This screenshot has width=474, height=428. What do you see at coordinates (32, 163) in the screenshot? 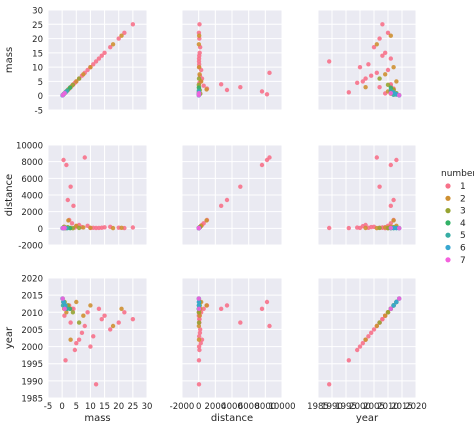
I see `y-tick-label: 8000` at bounding box center [32, 163].